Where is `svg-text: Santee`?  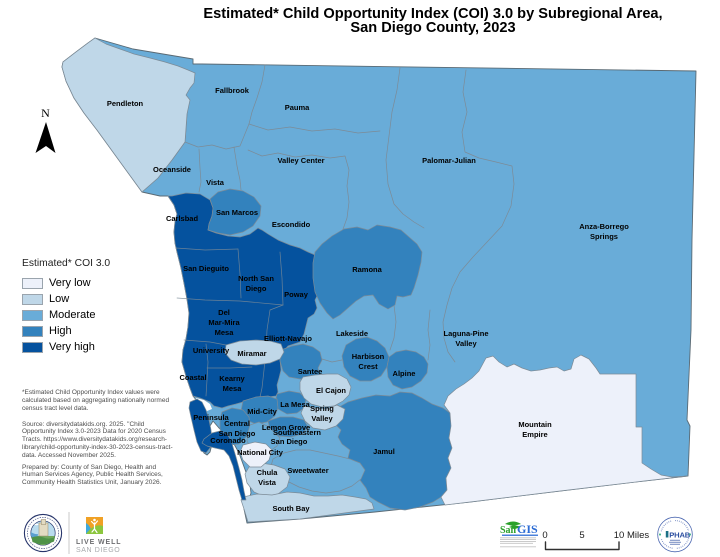 svg-text: Santee is located at coordinates (310, 371).